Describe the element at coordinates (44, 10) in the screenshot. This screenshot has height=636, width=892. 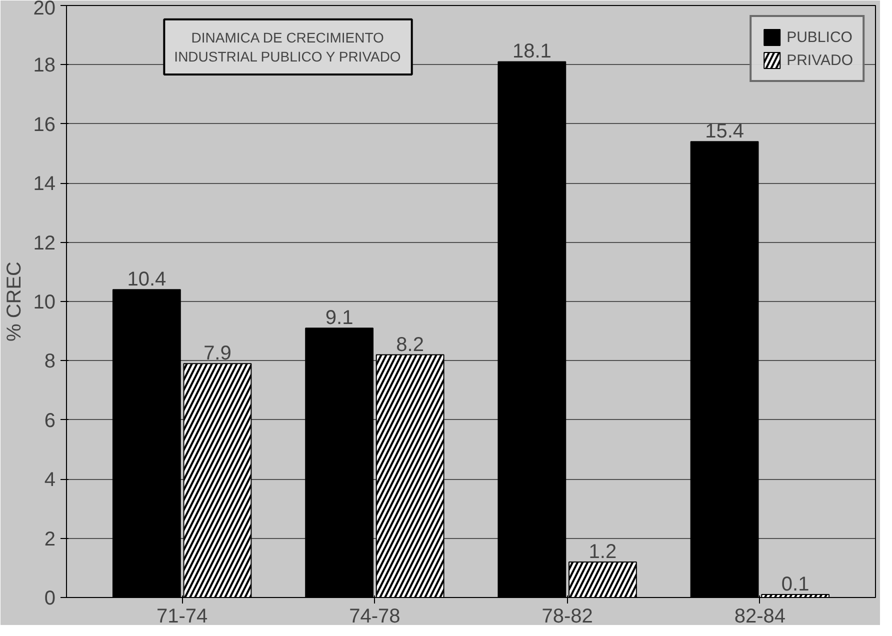
I see `y-tick-label: 20` at that location.